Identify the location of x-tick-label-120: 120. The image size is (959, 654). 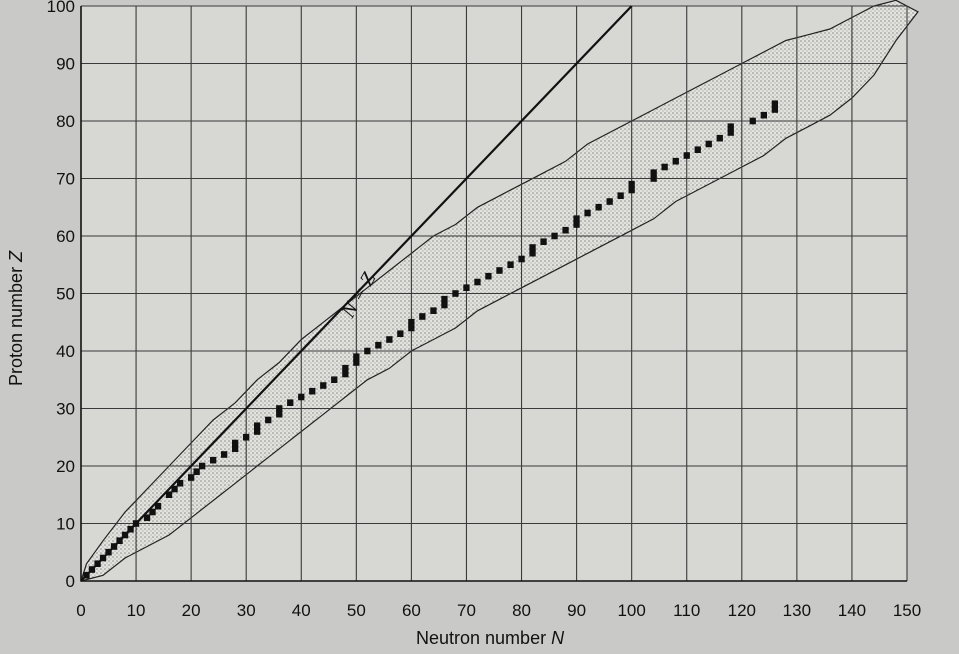
(742, 610).